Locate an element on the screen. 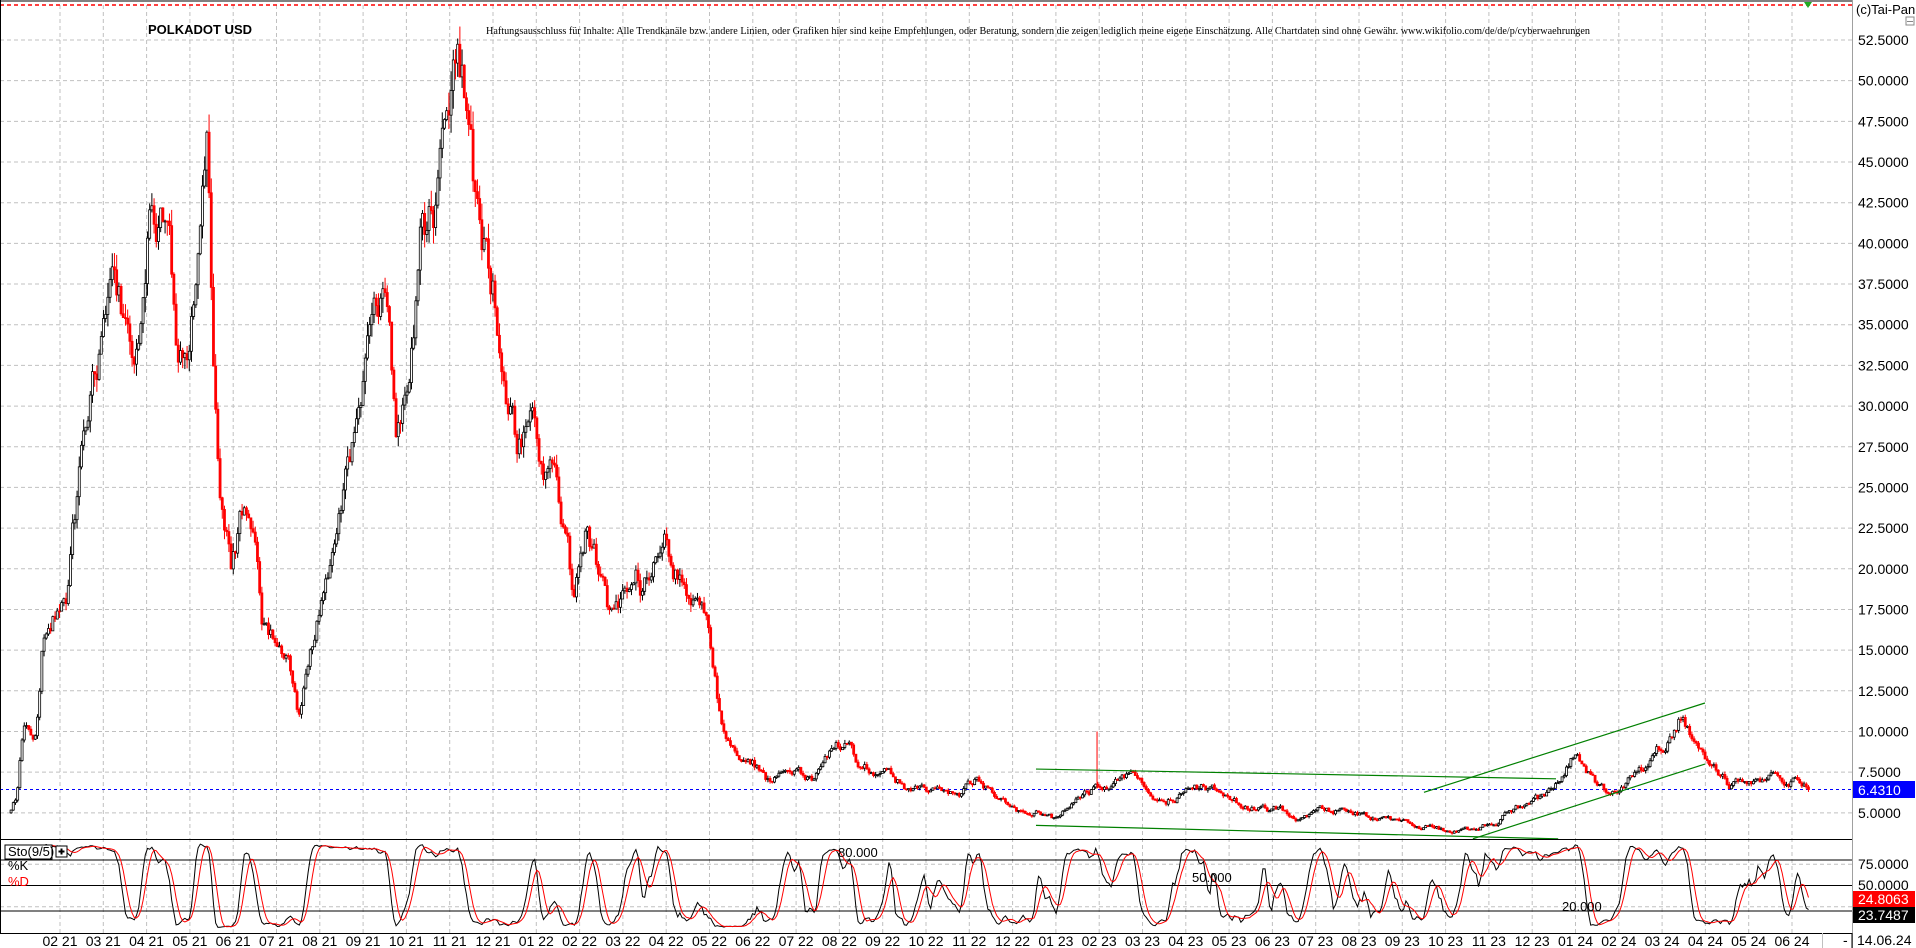 Image resolution: width=1916 pixels, height=948 pixels. price-tick-label: 35.0000 is located at coordinates (1883, 325).